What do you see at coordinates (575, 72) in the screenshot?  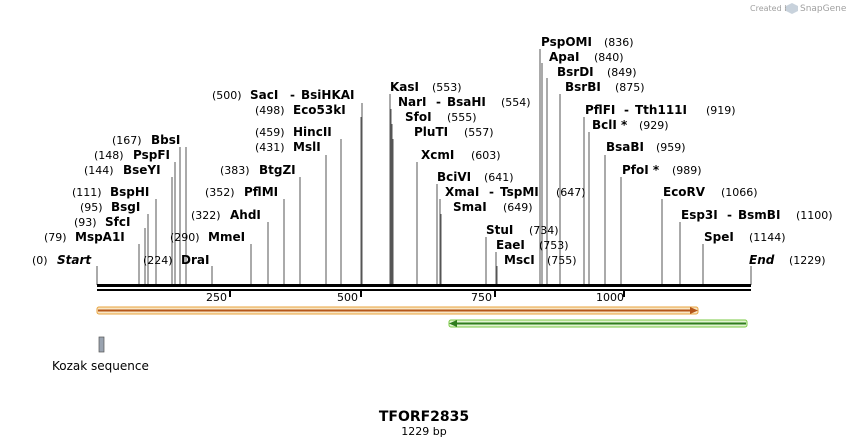 I see `site-bsrdi: BsrDI` at bounding box center [575, 72].